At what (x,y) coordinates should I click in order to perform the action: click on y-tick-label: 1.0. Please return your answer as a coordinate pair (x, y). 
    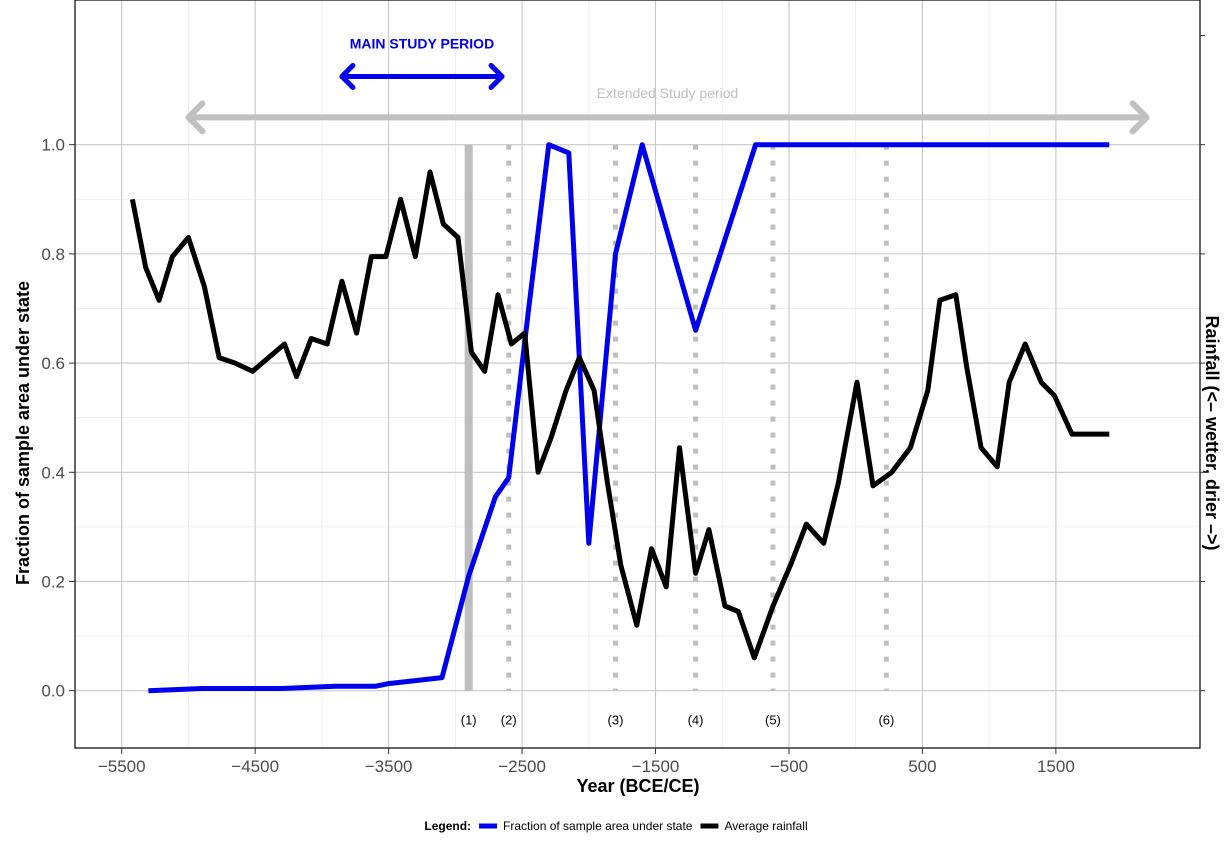
    Looking at the image, I should click on (53, 145).